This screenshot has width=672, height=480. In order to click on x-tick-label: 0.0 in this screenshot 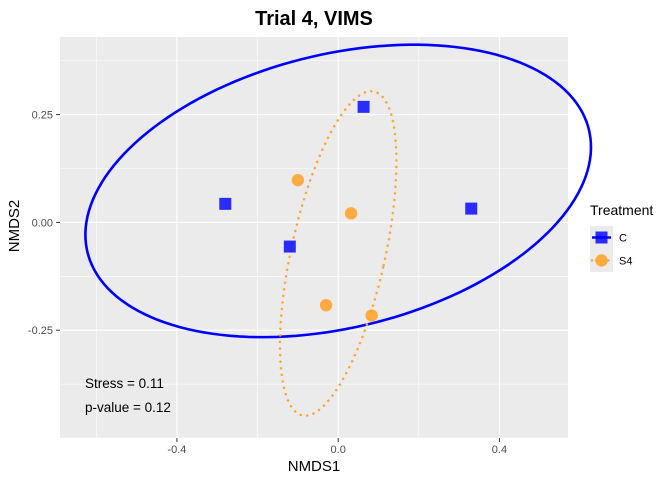, I will do `click(338, 450)`.